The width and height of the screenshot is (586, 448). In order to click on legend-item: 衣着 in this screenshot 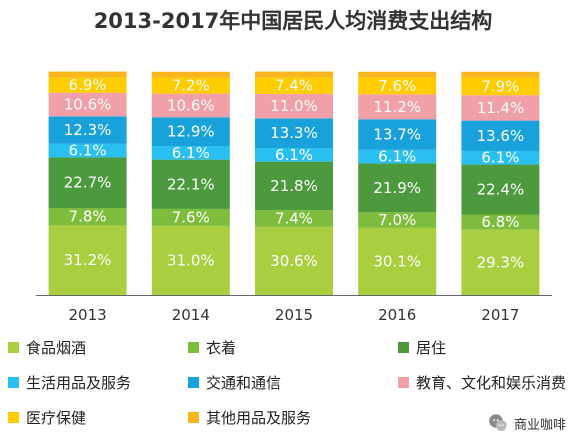, I will do `click(212, 347)`.